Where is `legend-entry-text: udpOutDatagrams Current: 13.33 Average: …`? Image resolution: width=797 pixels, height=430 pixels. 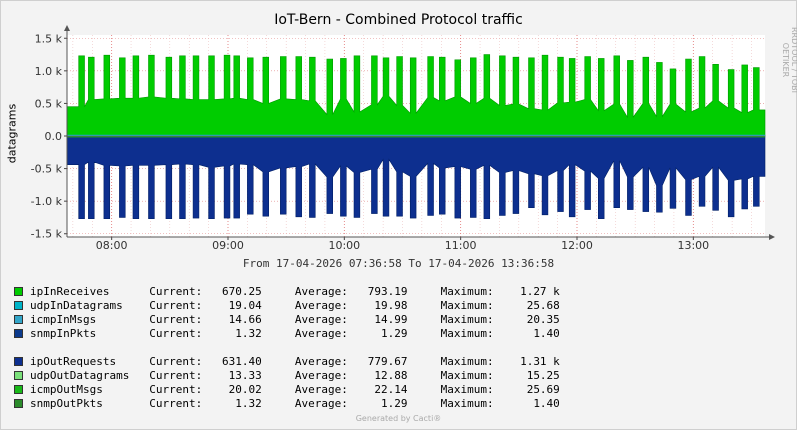
legend-entry-text: udpOutDatagrams Current: 13.33 Average: … is located at coordinates (295, 375).